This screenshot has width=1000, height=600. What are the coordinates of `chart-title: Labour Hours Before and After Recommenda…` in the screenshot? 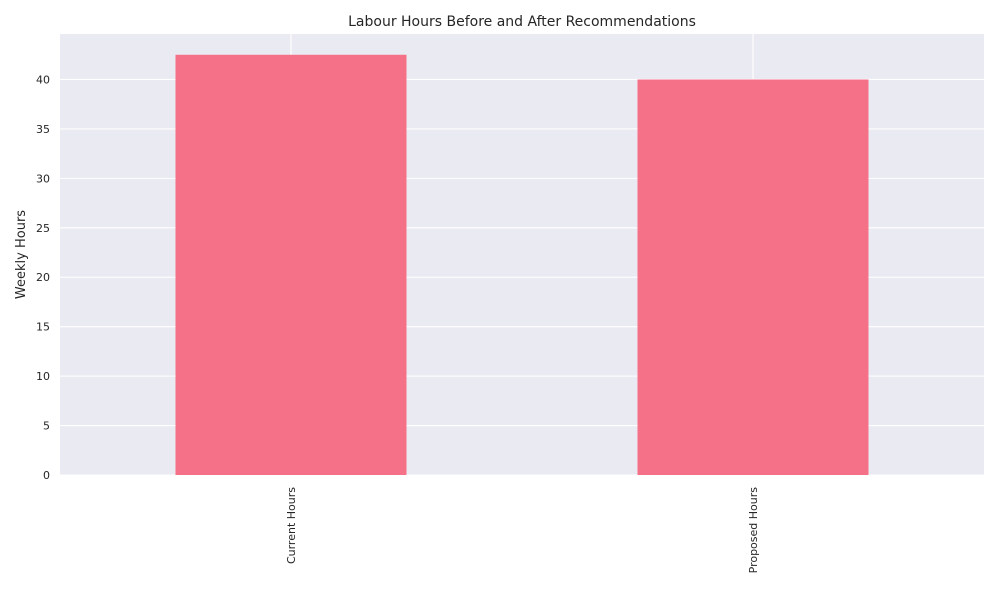 It's located at (522, 22).